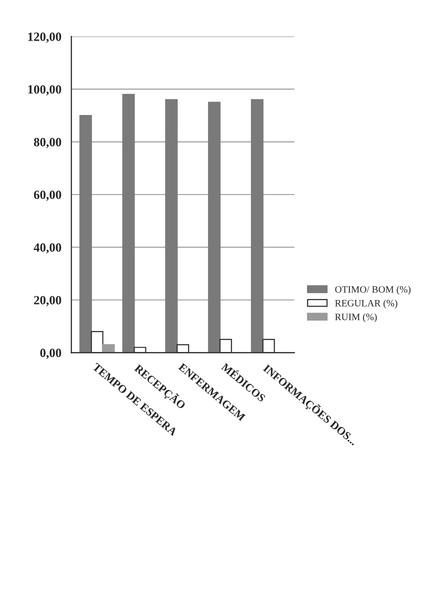 The width and height of the screenshot is (446, 608). Describe the element at coordinates (356, 317) in the screenshot. I see `legend-label: RUIM (%)` at that location.